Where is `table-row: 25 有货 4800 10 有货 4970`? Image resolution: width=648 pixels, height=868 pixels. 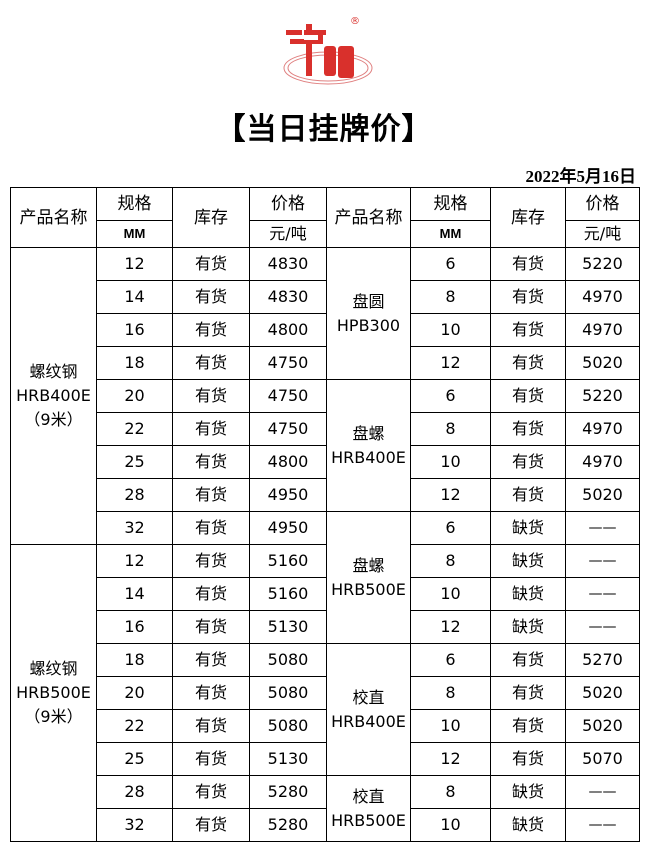 table-row: 25 有货 4800 10 有货 4970 is located at coordinates (325, 462).